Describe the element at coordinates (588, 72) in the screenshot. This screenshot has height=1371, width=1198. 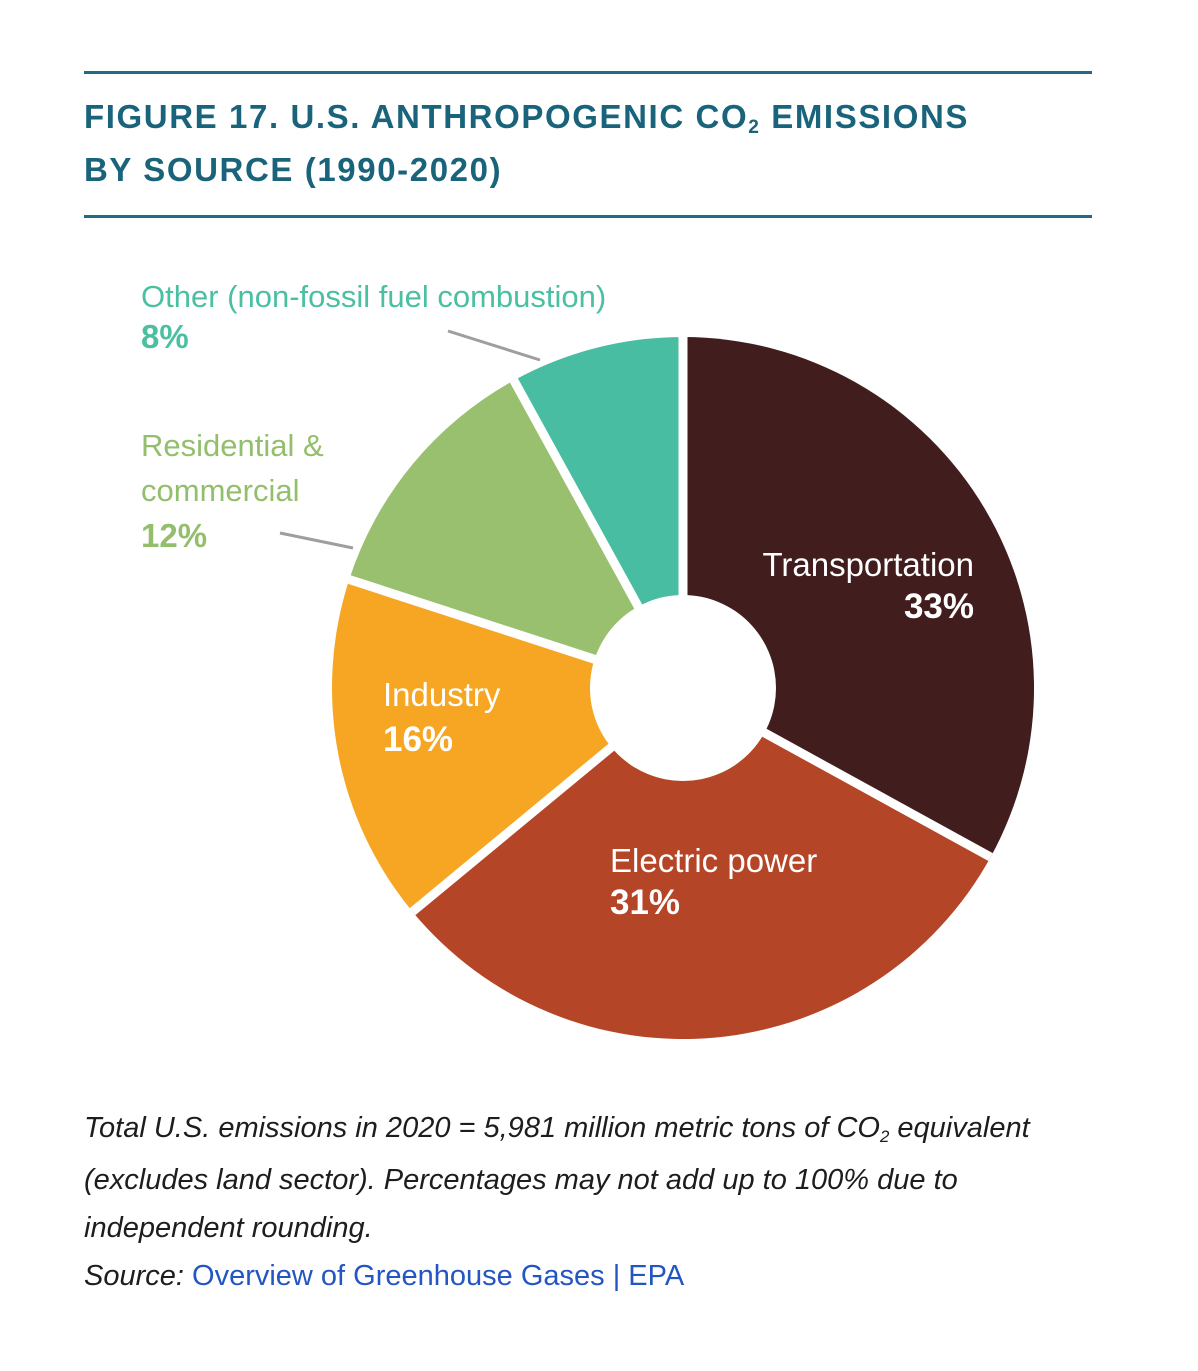
I see `top-divider` at that location.